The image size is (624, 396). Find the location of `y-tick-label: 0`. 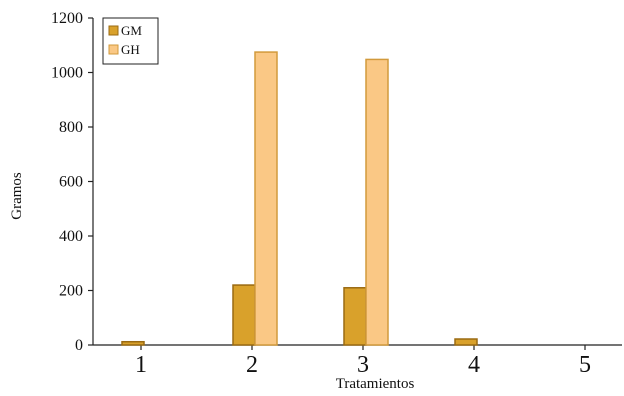

y-tick-label: 0 is located at coordinates (79, 345).